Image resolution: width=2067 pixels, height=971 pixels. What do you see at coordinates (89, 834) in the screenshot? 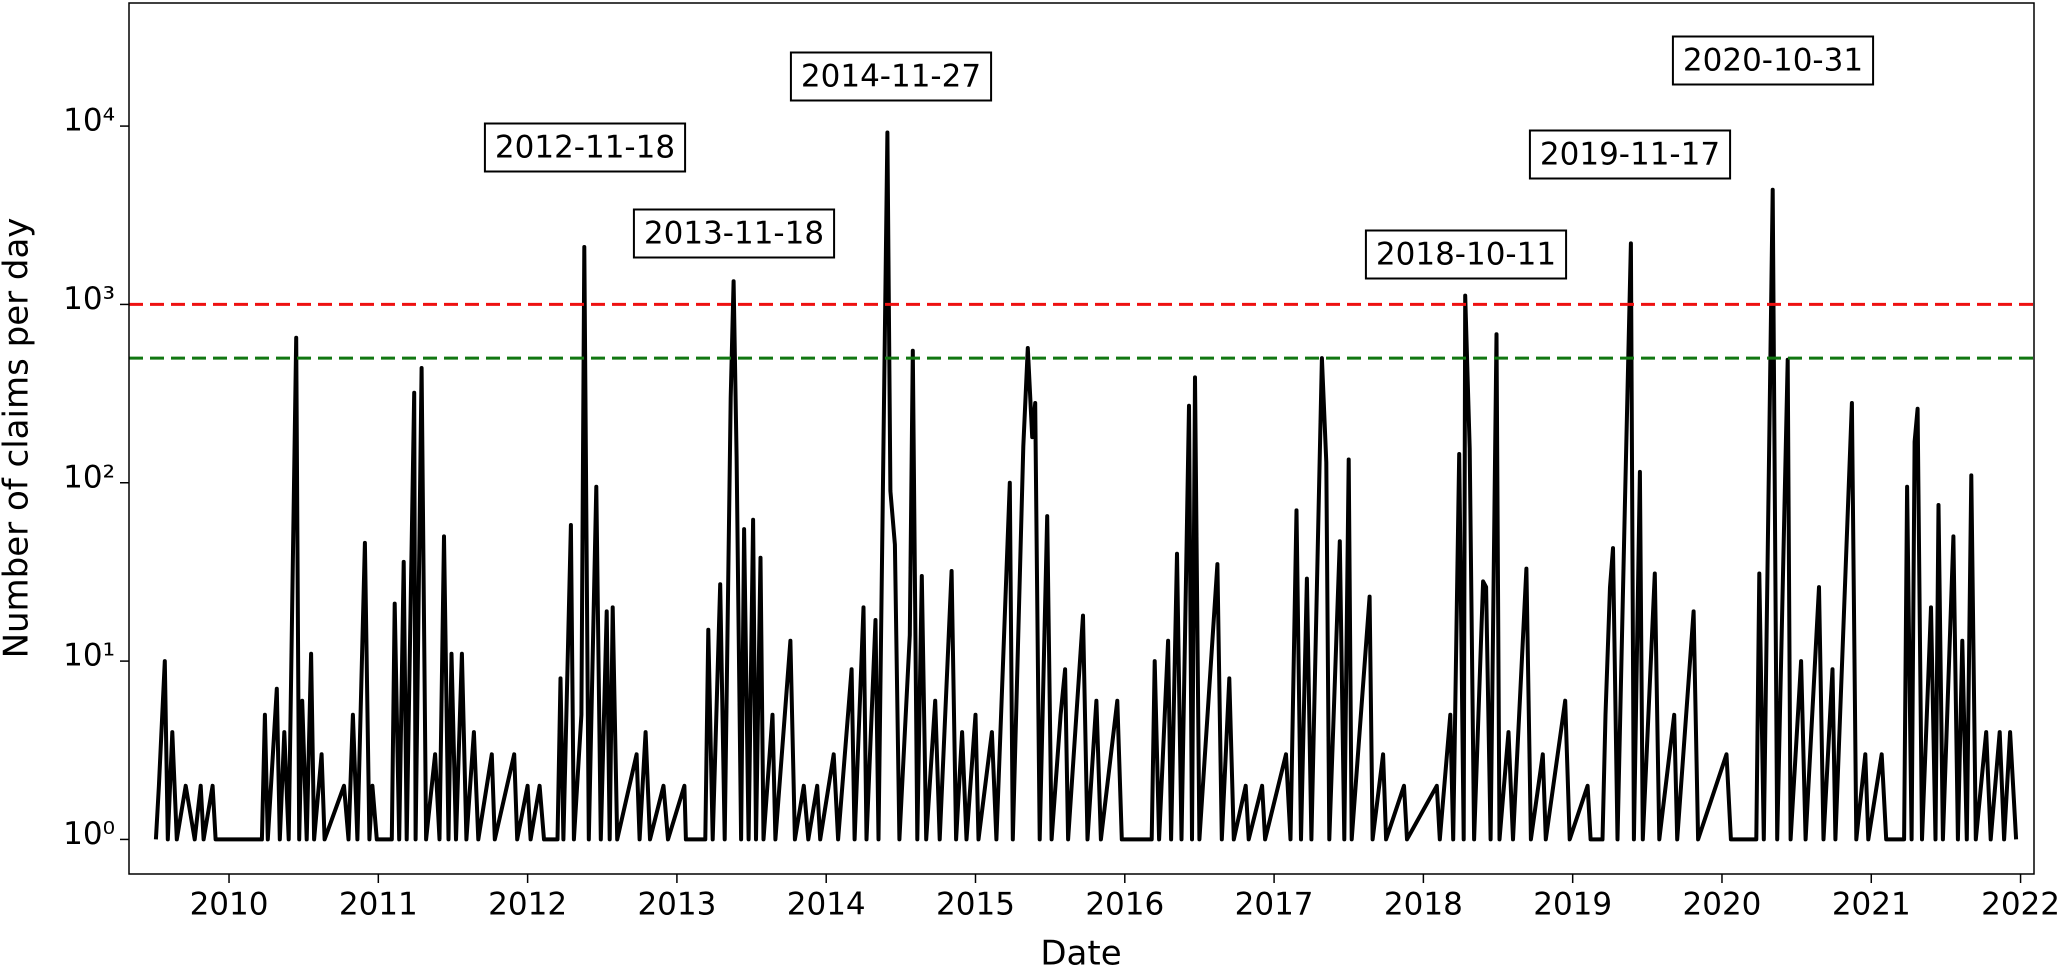
I see `y-tick-label: 10⁰` at bounding box center [89, 834].